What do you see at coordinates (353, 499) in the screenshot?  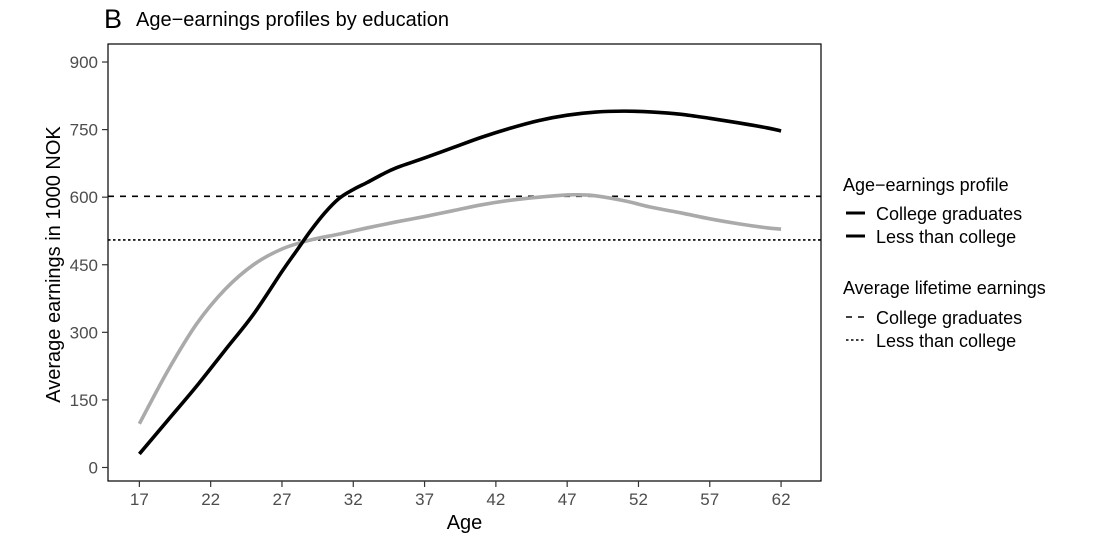 I see `x-tick-label: 32` at bounding box center [353, 499].